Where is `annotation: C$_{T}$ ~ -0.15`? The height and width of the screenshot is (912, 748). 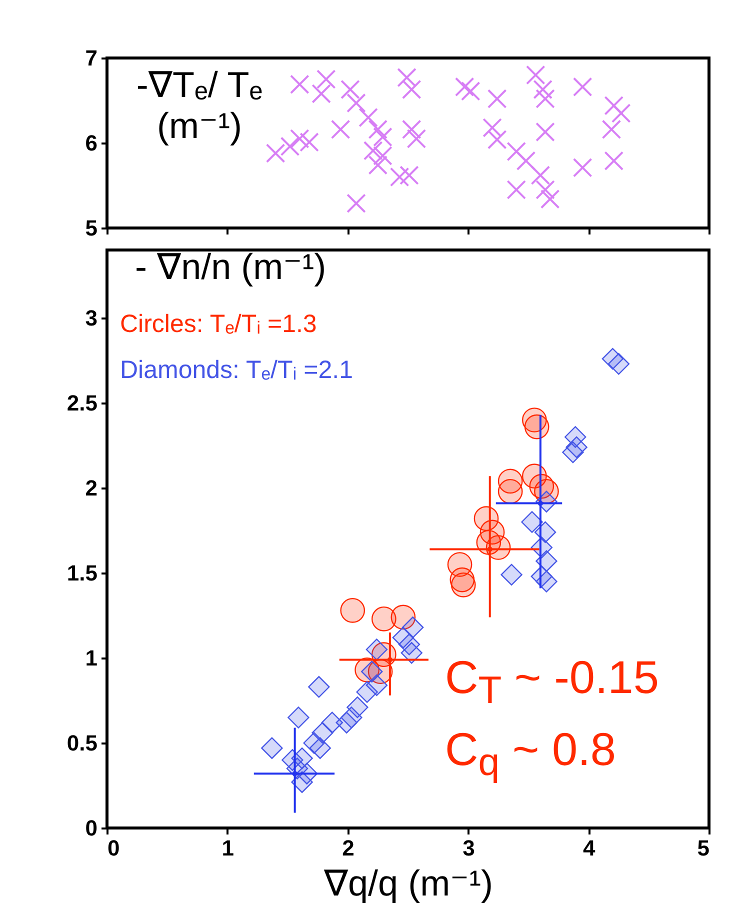
annotation: C$_{T}$ ~ -0.15 is located at coordinates (552, 682).